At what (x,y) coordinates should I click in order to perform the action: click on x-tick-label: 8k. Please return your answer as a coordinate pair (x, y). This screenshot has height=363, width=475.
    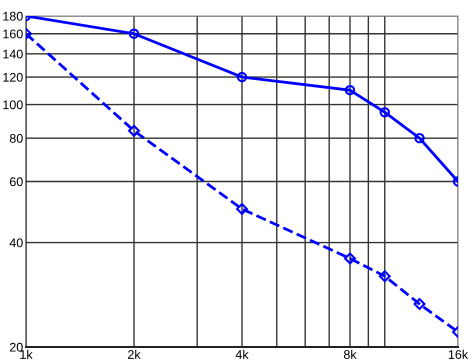
    Looking at the image, I should click on (350, 354).